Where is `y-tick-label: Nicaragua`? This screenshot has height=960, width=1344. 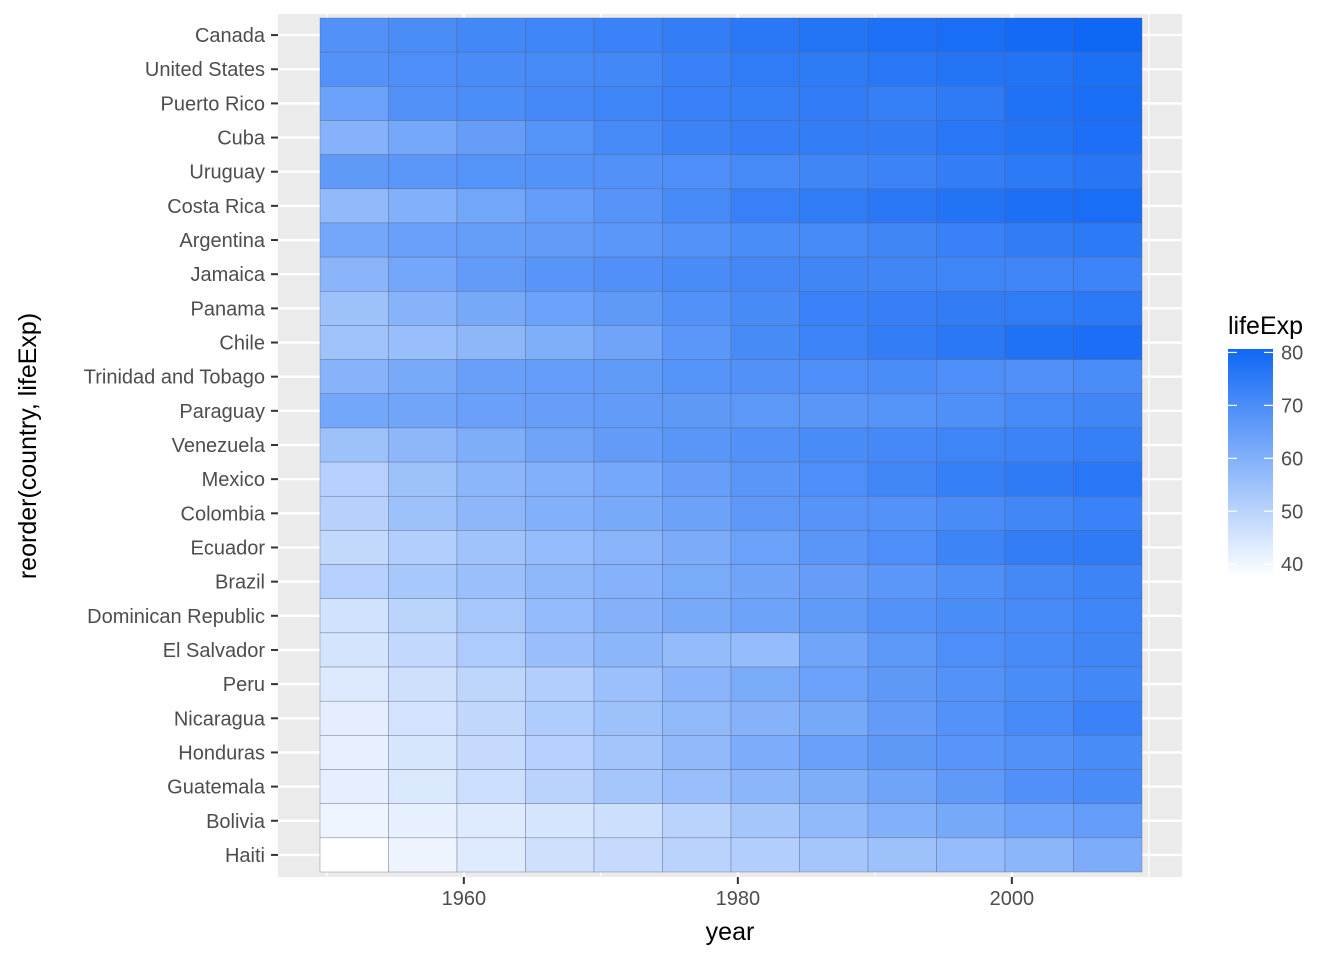
y-tick-label: Nicaragua is located at coordinates (220, 719).